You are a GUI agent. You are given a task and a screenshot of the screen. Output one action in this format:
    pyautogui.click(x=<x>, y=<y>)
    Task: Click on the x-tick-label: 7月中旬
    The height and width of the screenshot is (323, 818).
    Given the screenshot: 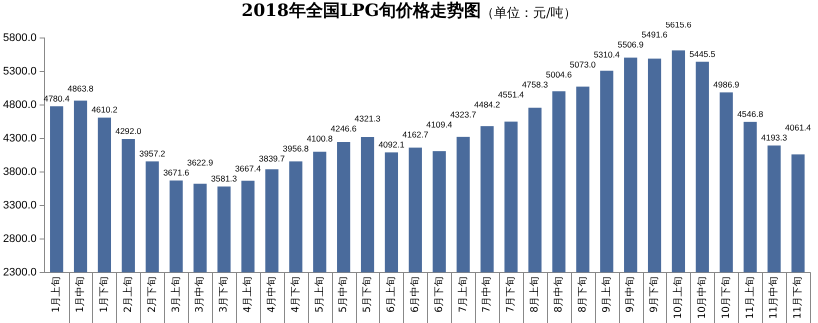 What is the action you would take?
    pyautogui.click(x=486, y=294)
    